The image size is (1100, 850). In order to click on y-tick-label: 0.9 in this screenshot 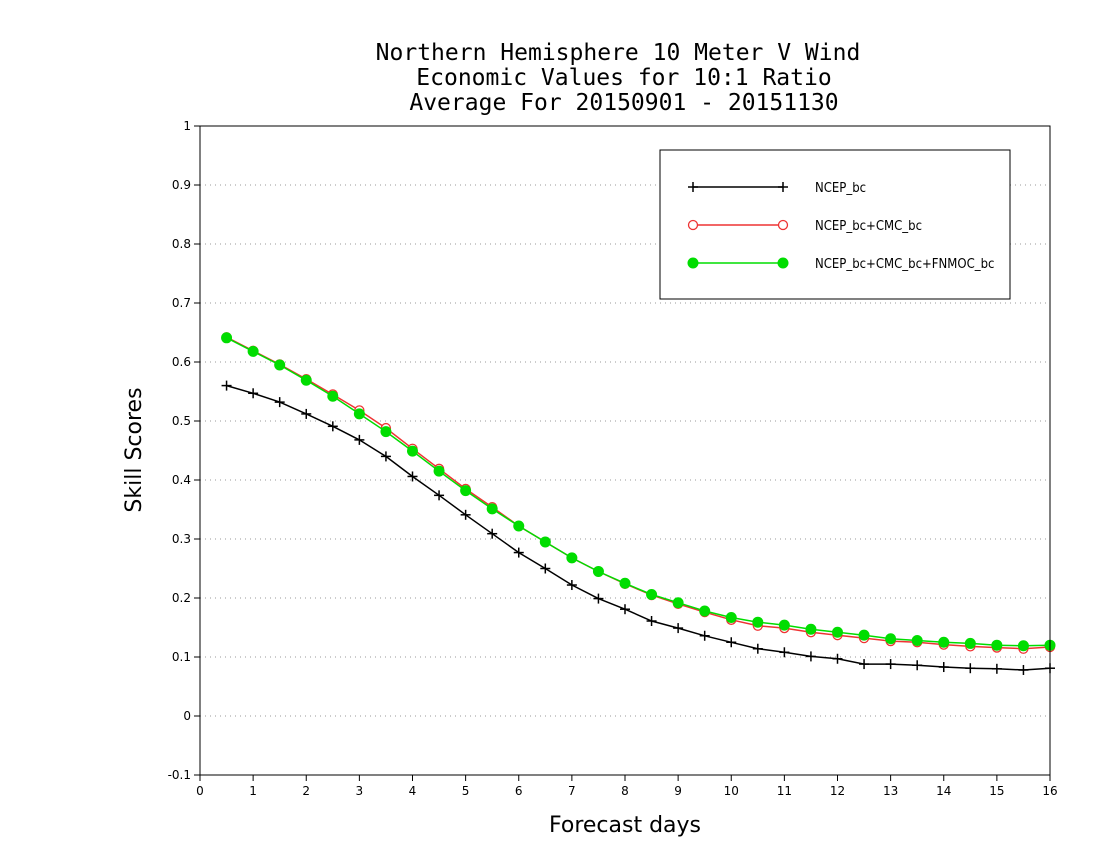, I will do `click(181, 185)`.